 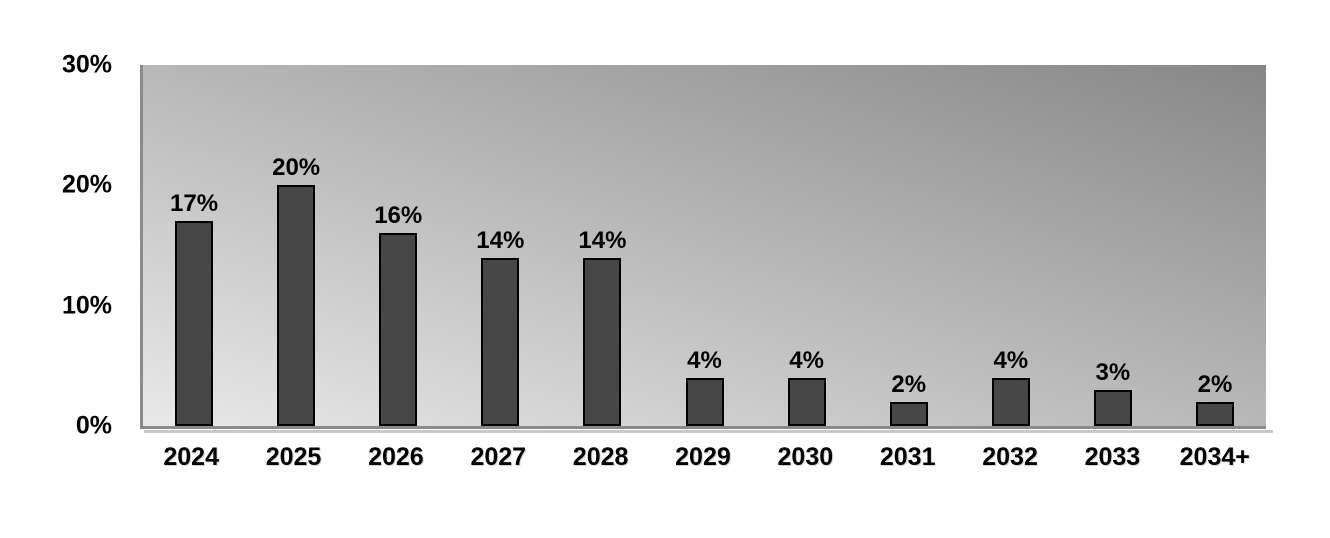 What do you see at coordinates (293, 457) in the screenshot?
I see `x-tick-label: 2025` at bounding box center [293, 457].